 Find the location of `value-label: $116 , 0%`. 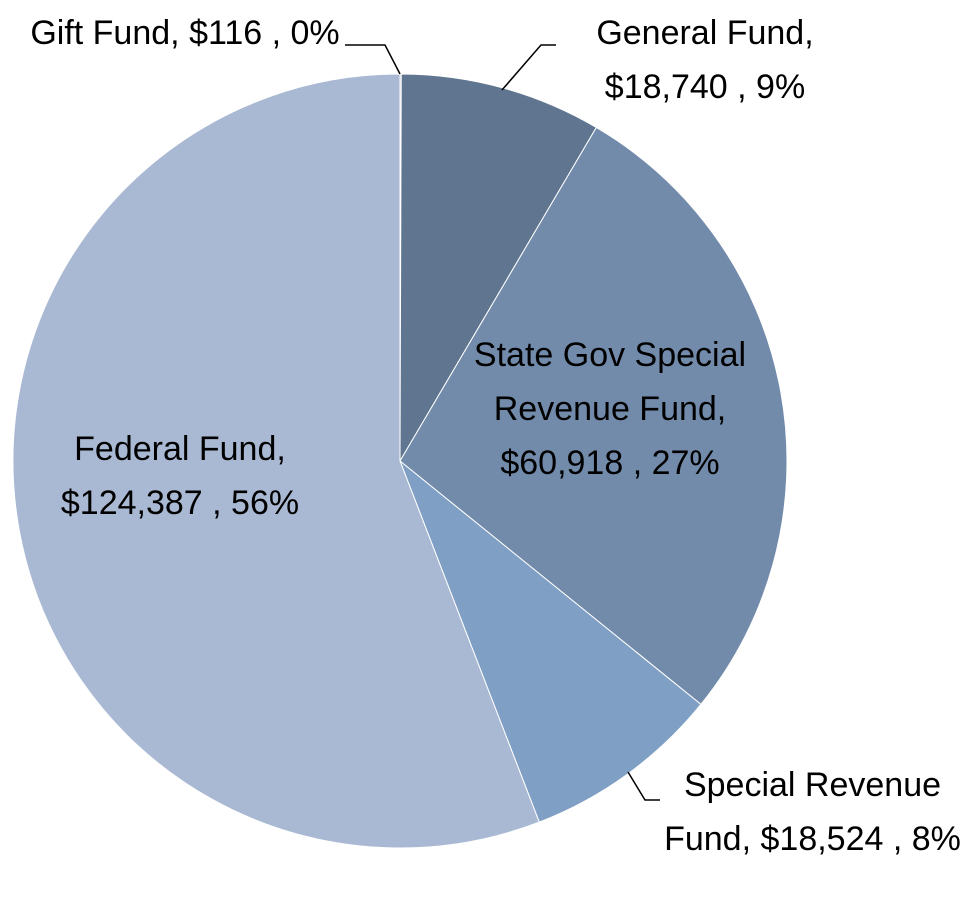

value-label: $116 , 0% is located at coordinates (264, 33).